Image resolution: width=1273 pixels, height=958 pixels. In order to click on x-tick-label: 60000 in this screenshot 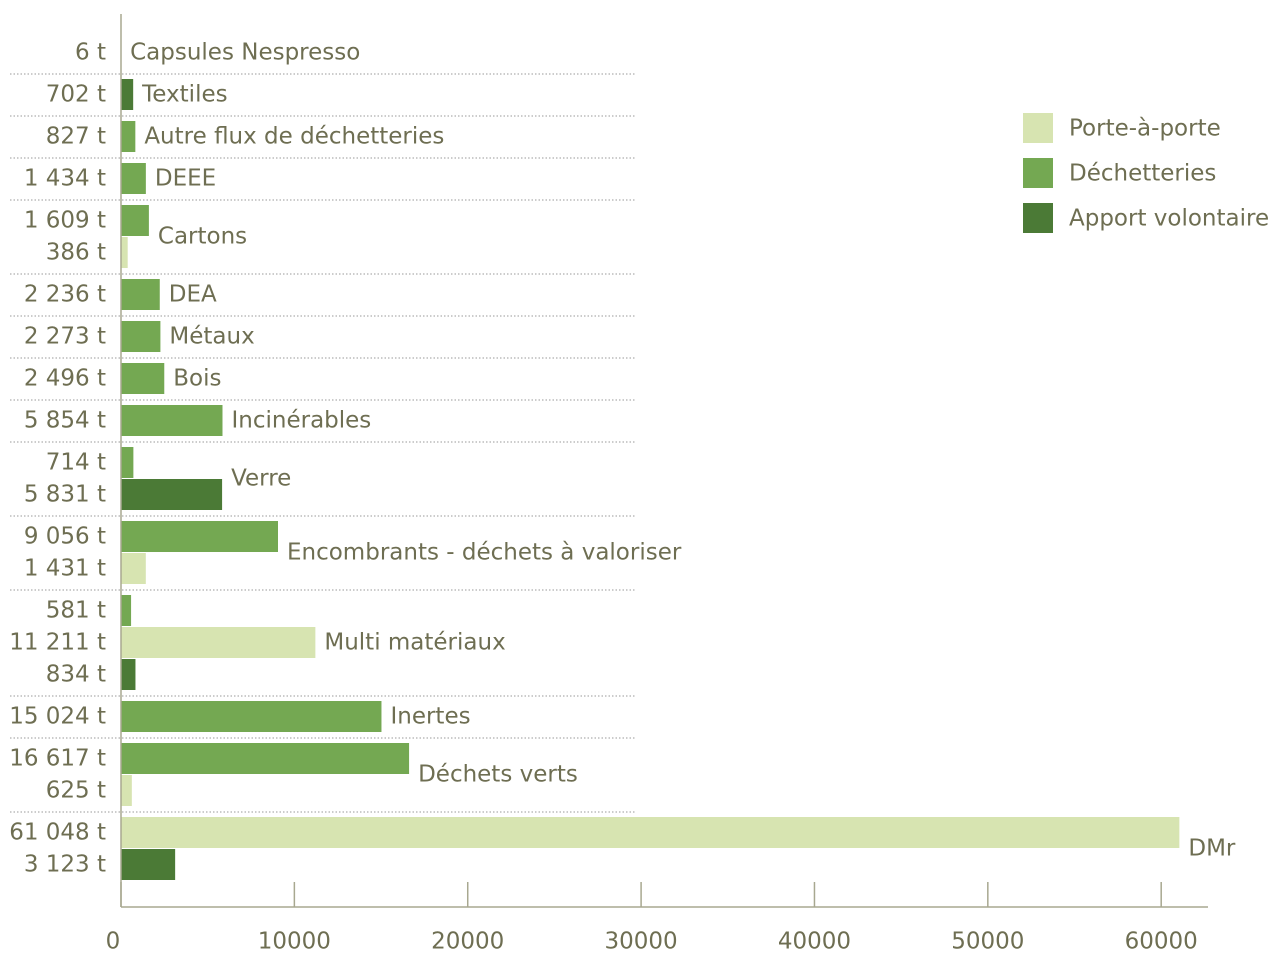, I will do `click(1161, 942)`.